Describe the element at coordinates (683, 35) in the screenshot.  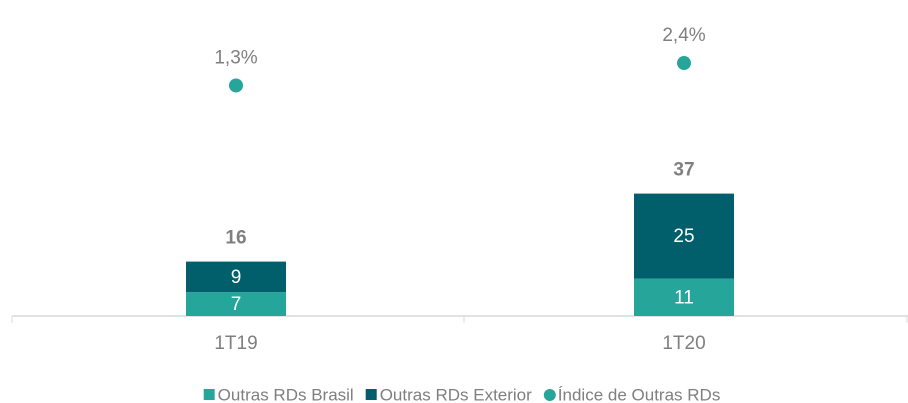
I see `dot-label: 2,4%` at that location.